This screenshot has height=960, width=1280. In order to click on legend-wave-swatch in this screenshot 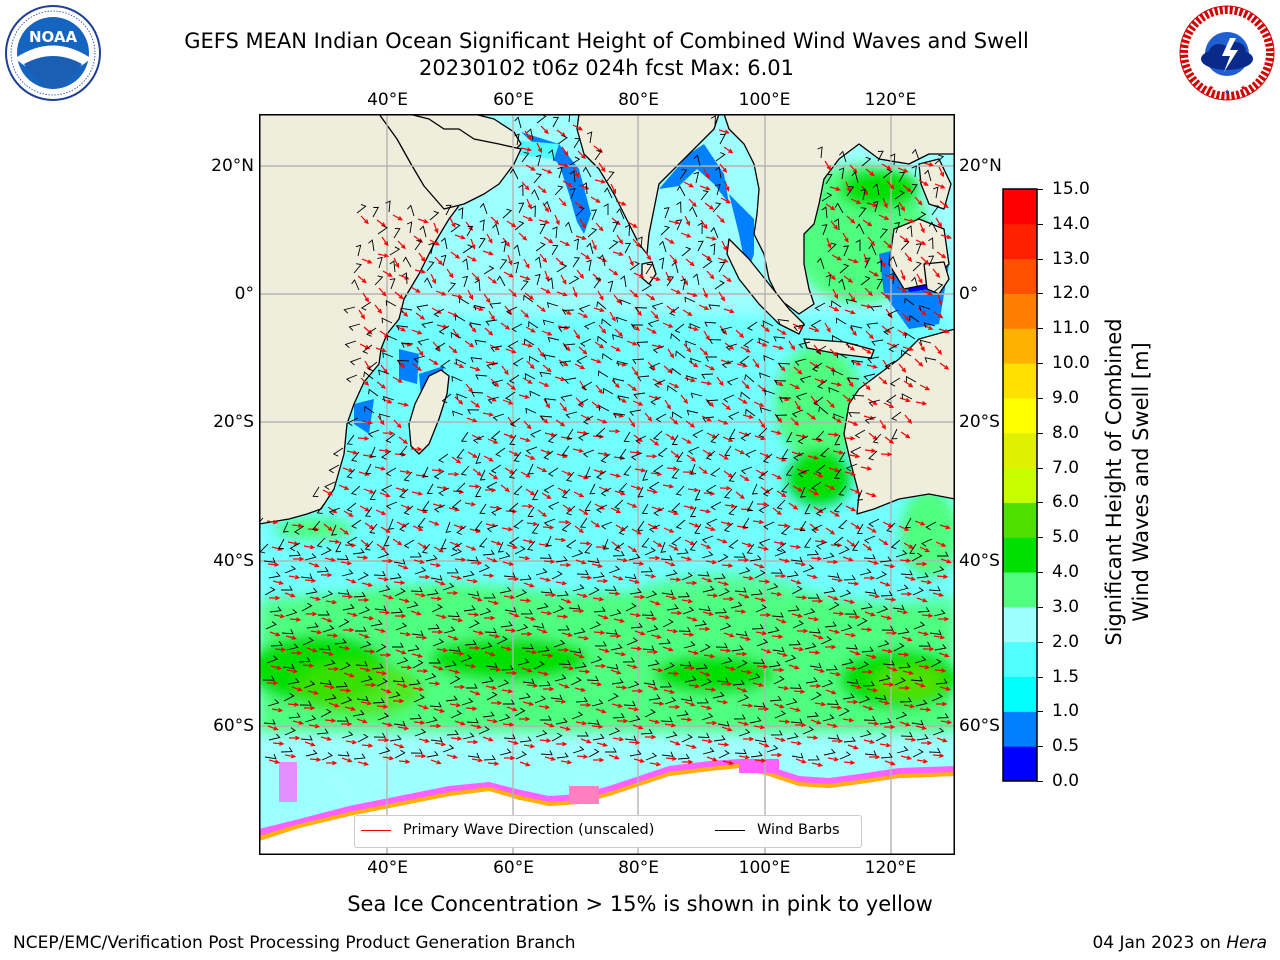, I will do `click(376, 830)`.